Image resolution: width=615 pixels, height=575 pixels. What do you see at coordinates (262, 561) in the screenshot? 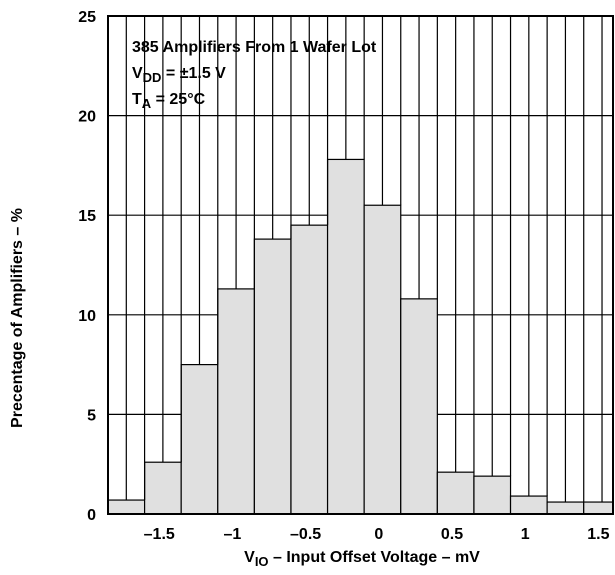
I see `x-axis-title-subscript: IO` at bounding box center [262, 561].